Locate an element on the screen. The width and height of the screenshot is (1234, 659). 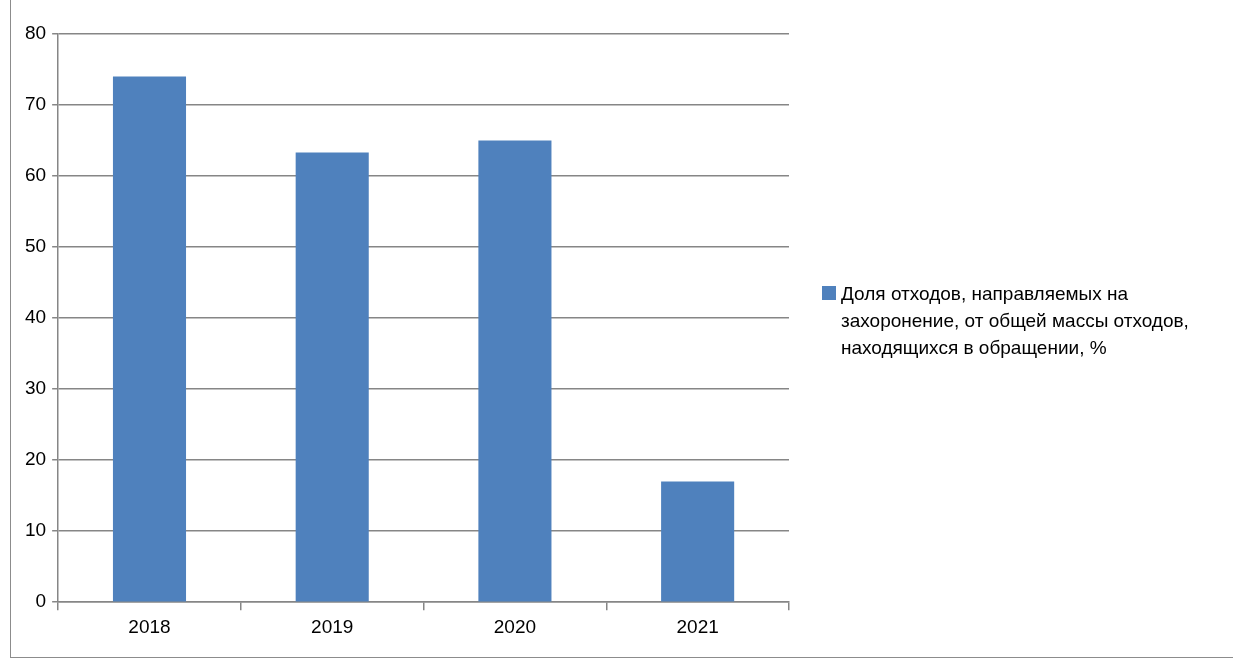
y-tick-label: 40 is located at coordinates (35, 317).